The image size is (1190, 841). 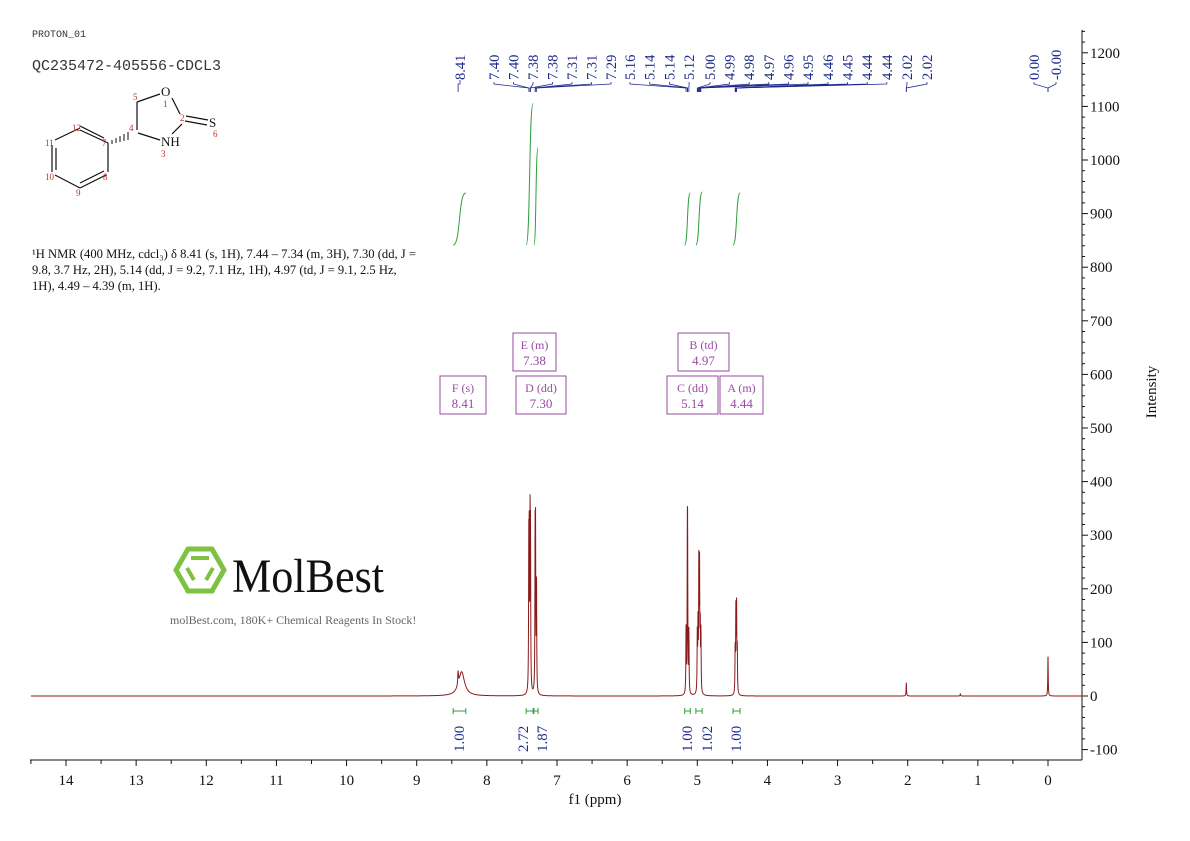 I want to click on watermark-brand: MolBest, so click(x=308, y=576).